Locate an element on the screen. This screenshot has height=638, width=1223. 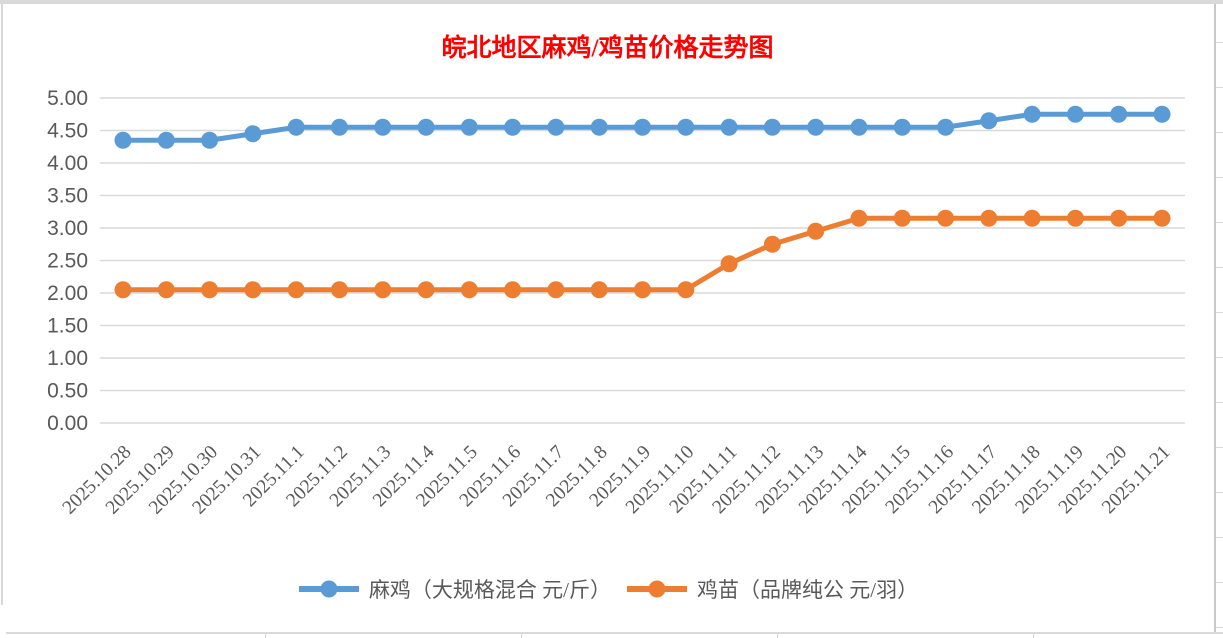
legend-label-jimiao: 鸡苗（品牌纯公 元/羽） is located at coordinates (808, 590).